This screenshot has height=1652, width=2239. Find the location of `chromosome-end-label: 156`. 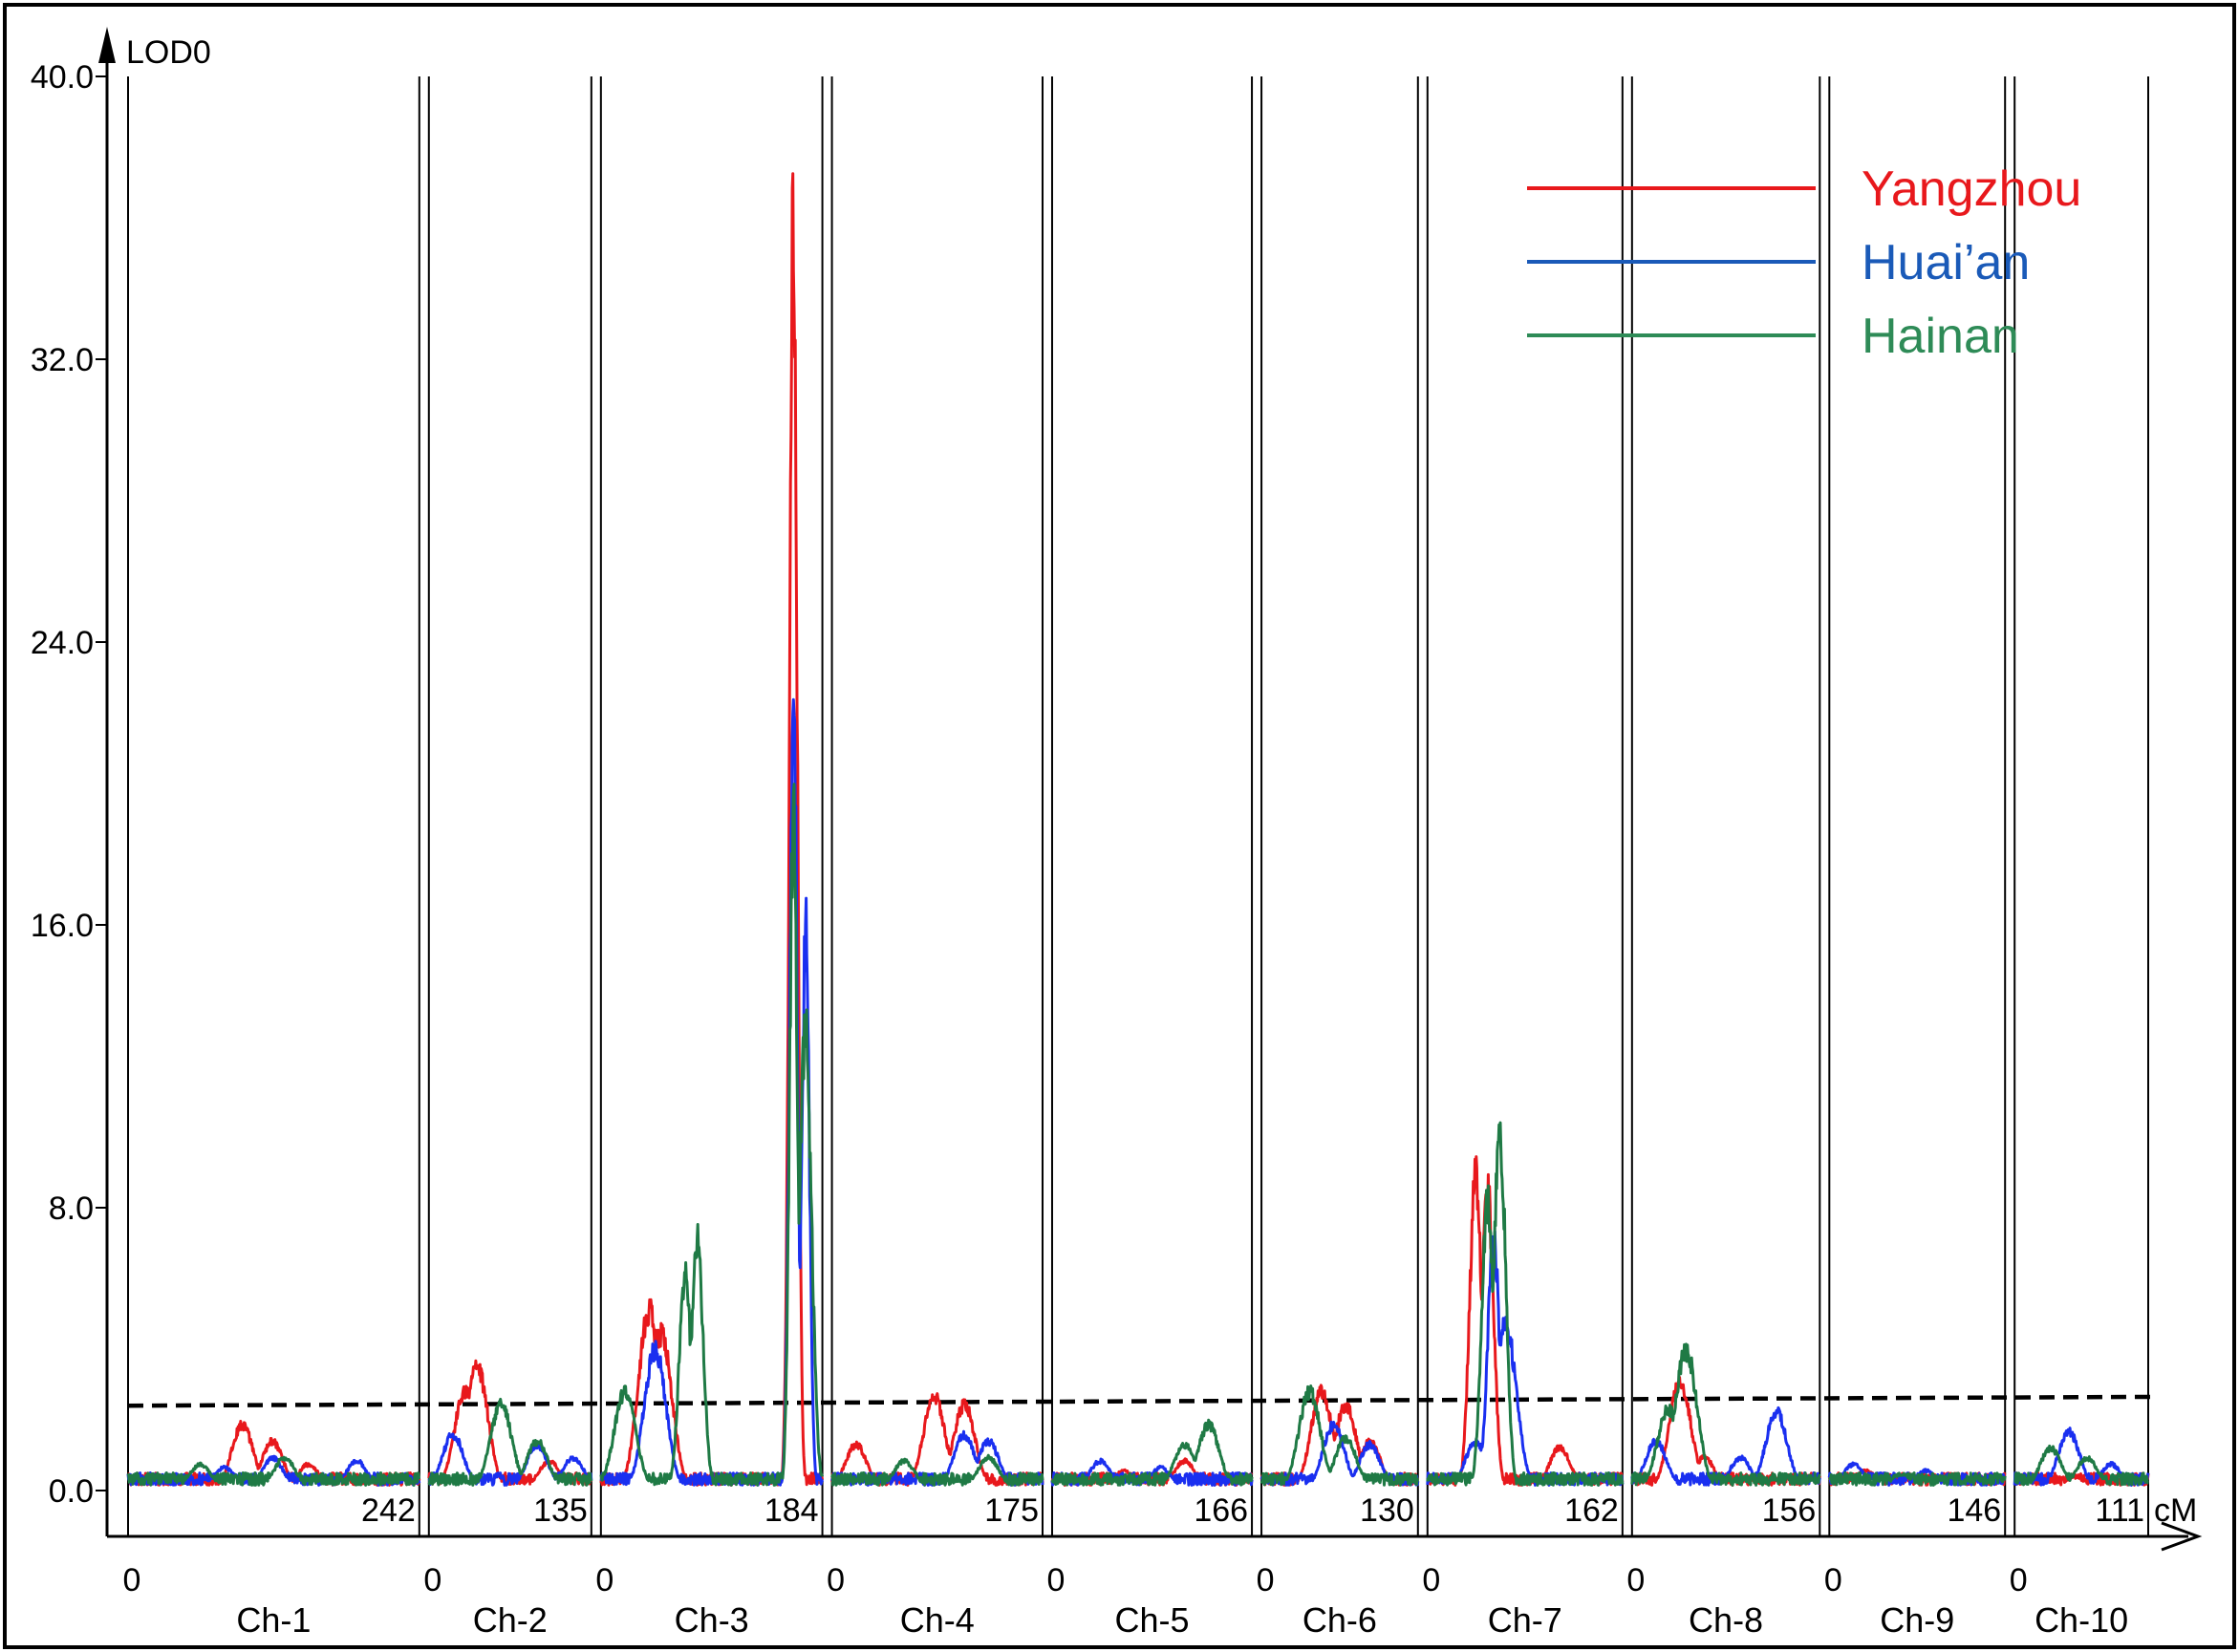

chromosome-end-label: 156 is located at coordinates (1789, 1511).